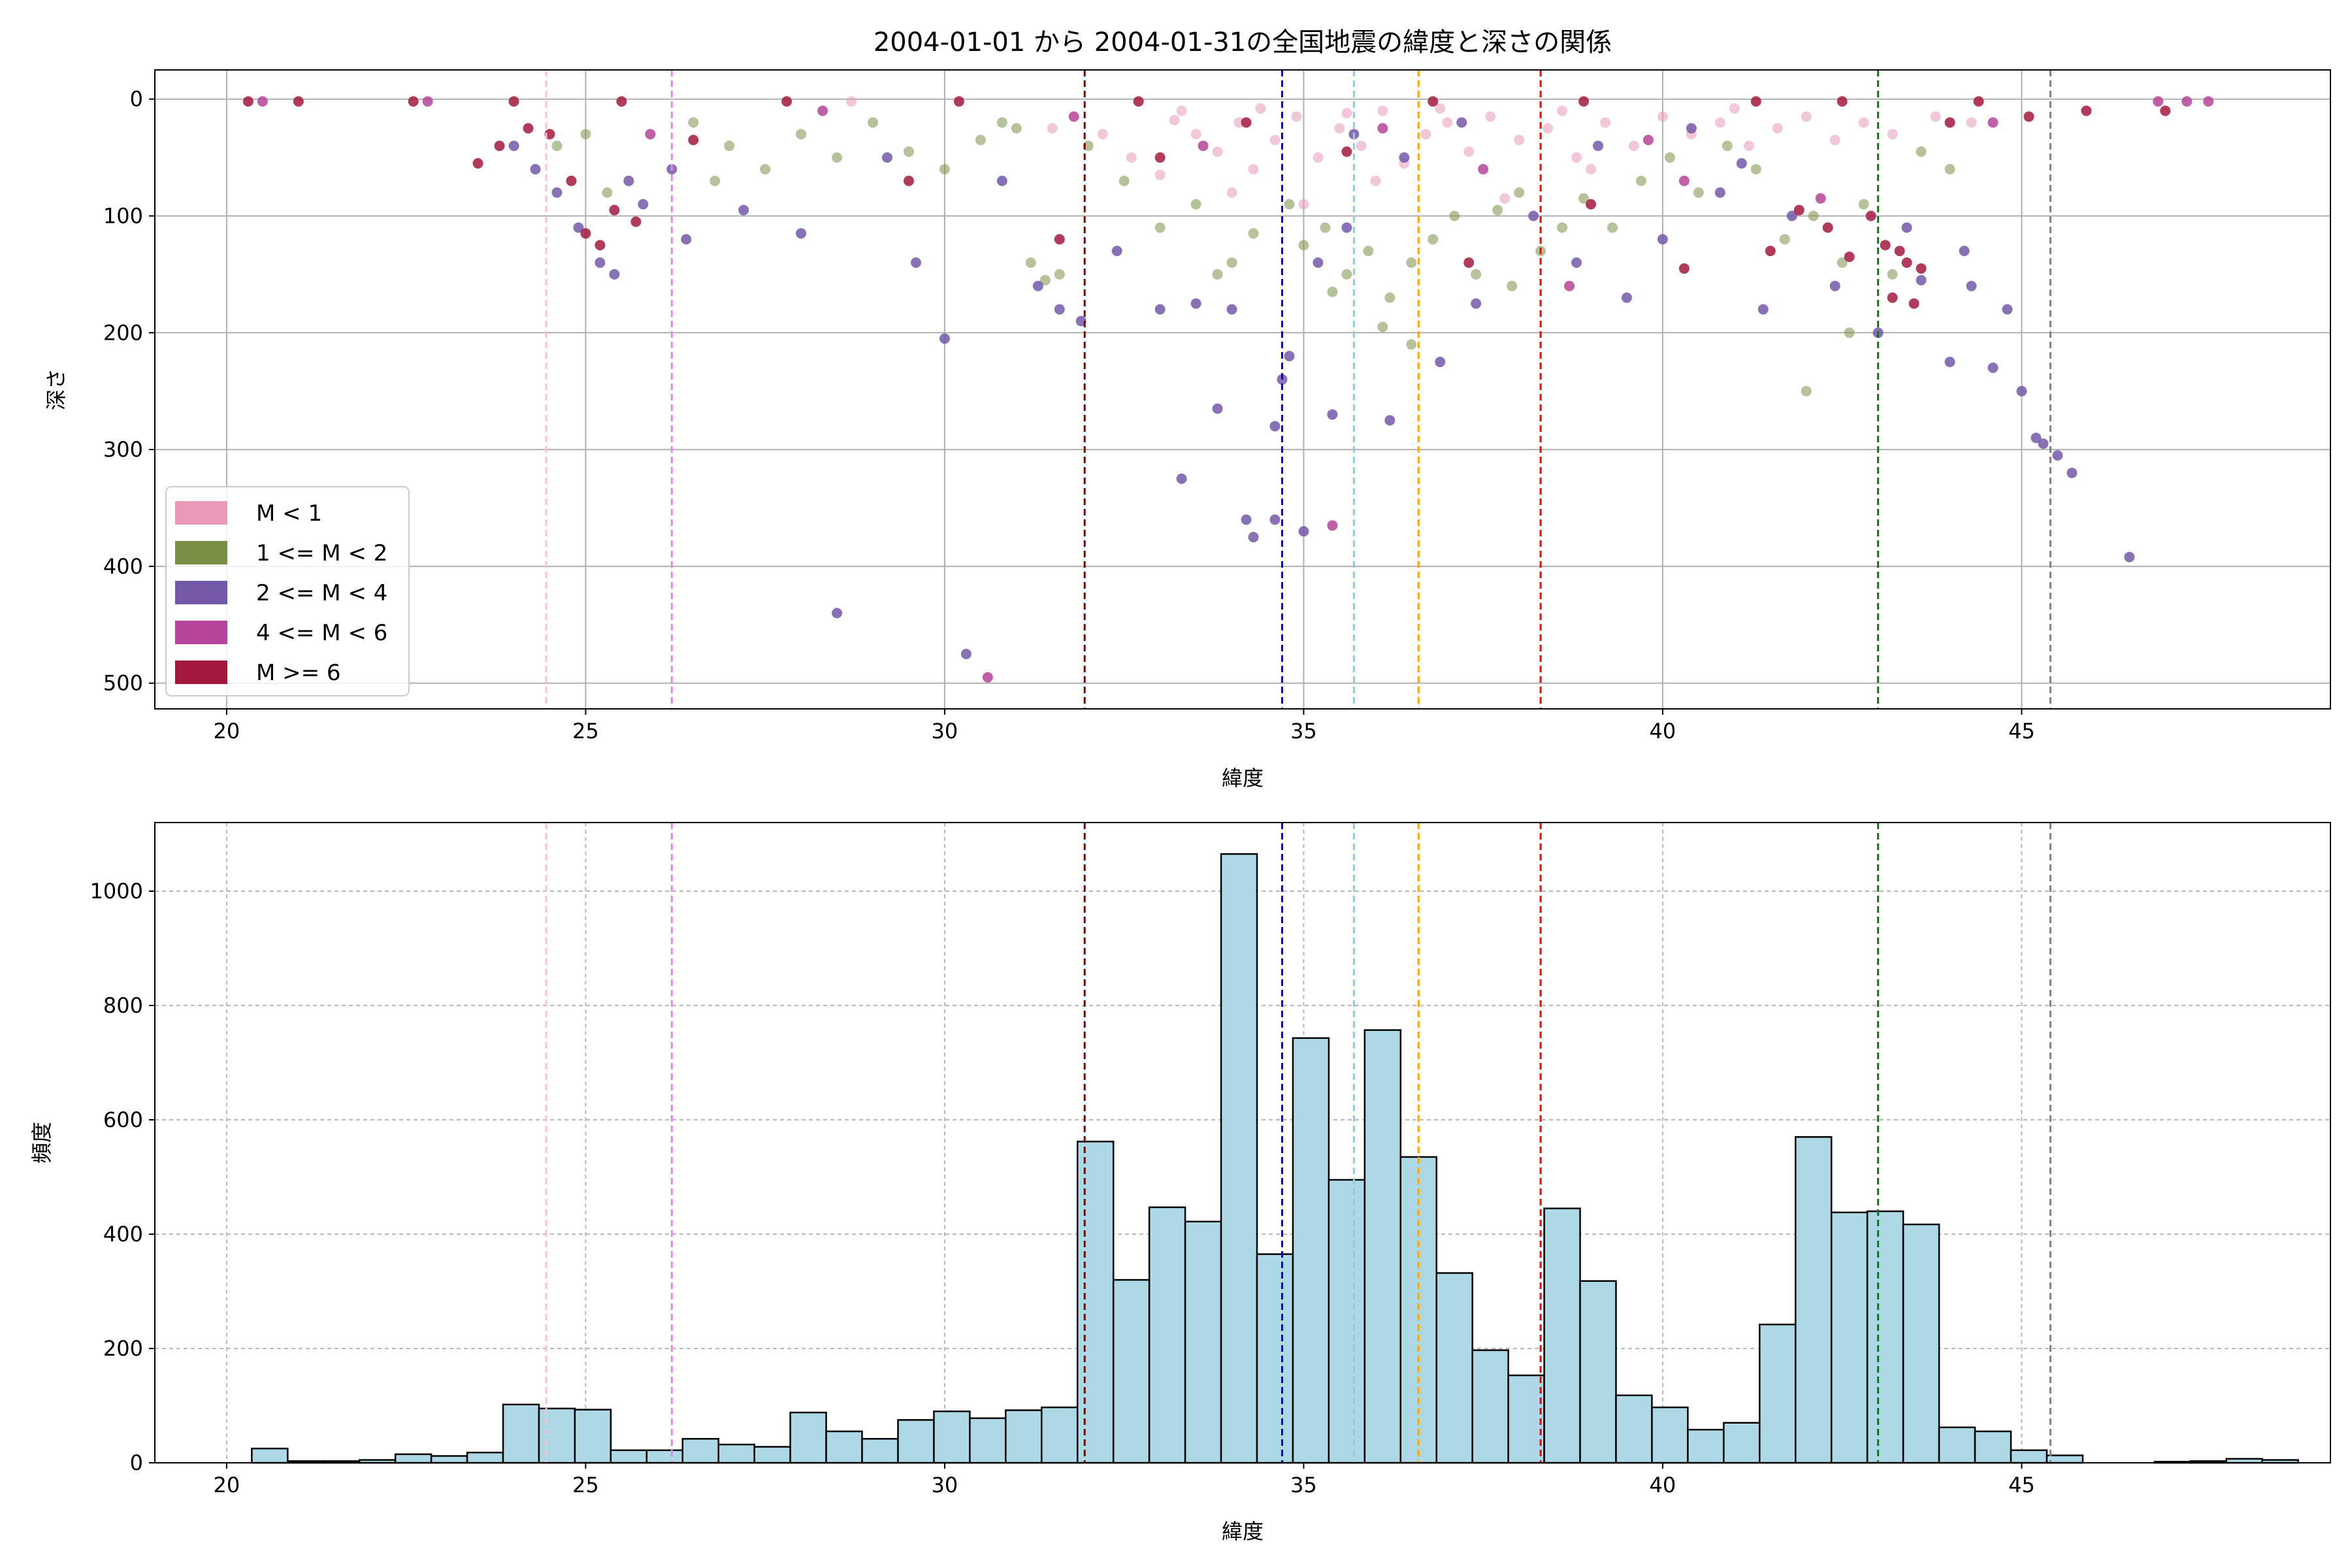 This screenshot has width=2352, height=1568. I want to click on legend-label: 4 <= M < 6, so click(321, 633).